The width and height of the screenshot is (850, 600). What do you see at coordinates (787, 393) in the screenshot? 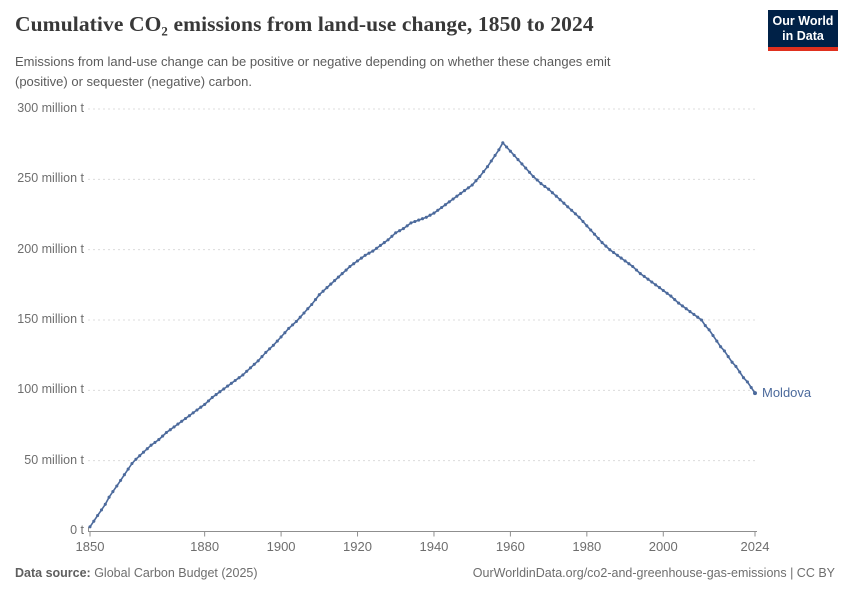
I see `series-label-moldova: Moldova` at bounding box center [787, 393].